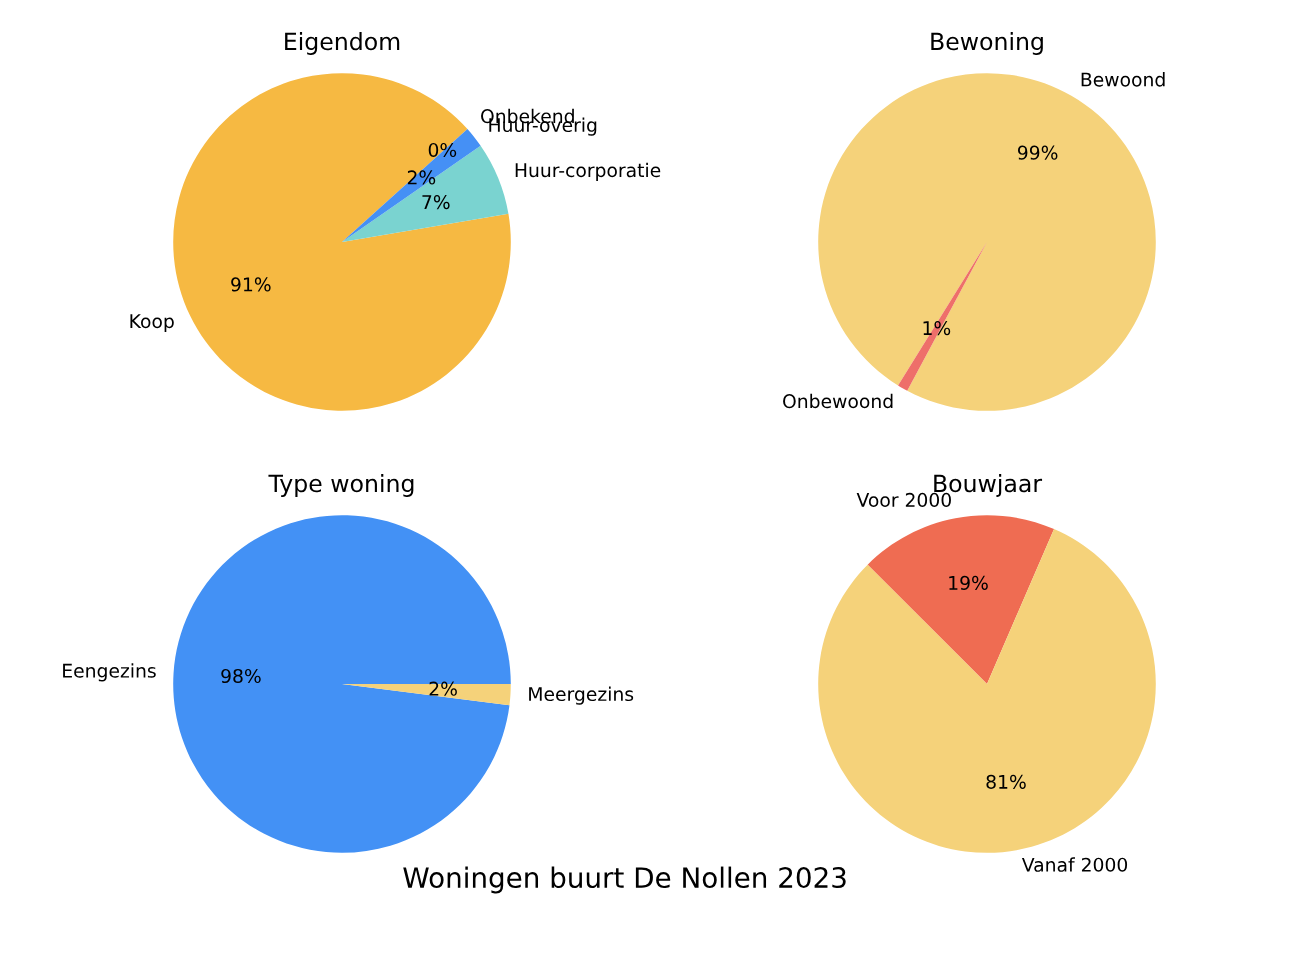 This screenshot has height=968, width=1316. What do you see at coordinates (109, 672) in the screenshot?
I see `slice-label: Eengezins` at bounding box center [109, 672].